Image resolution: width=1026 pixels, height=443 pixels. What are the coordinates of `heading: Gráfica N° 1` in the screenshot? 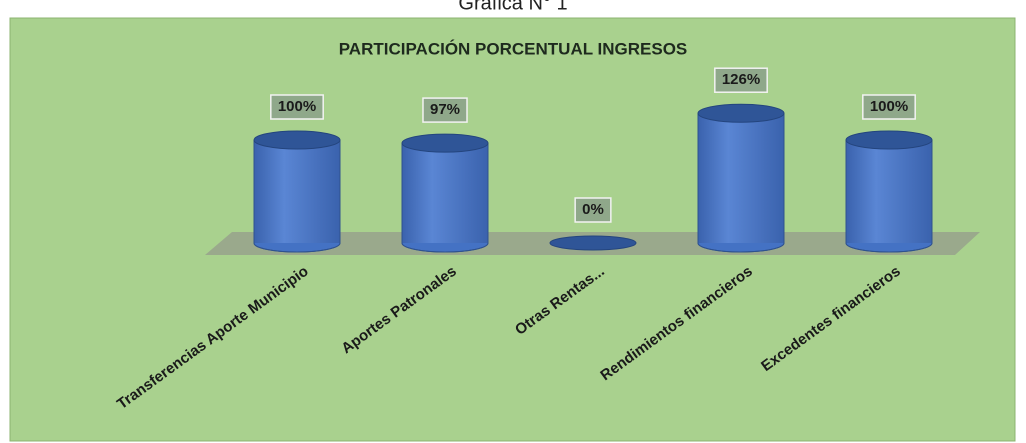 It's located at (512, 7).